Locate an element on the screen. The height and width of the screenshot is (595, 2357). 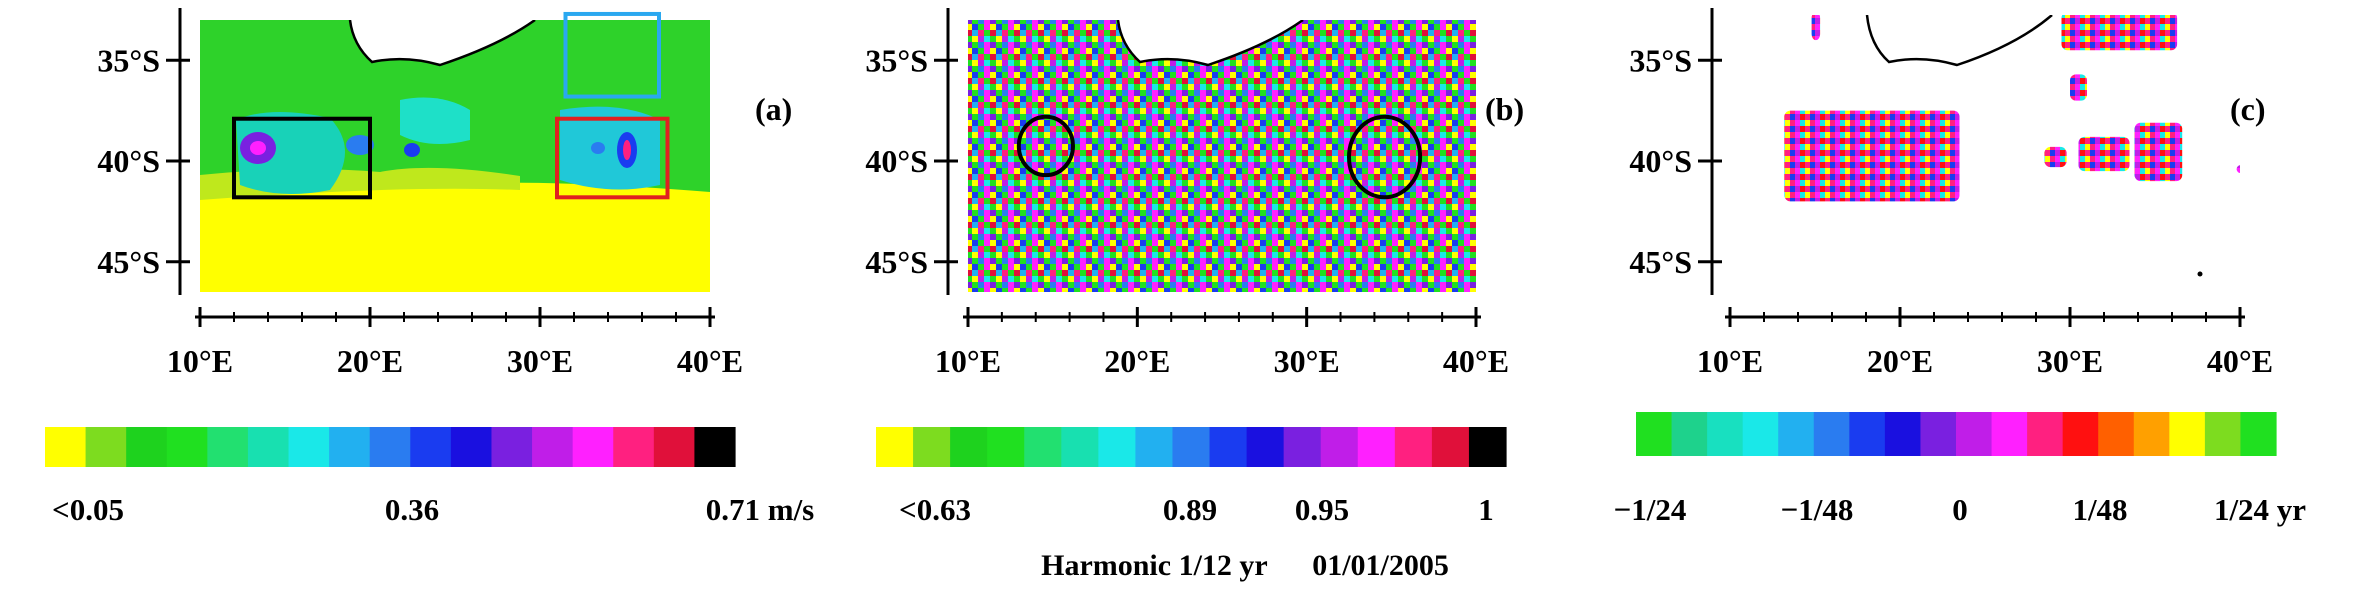
colorbar-tick-label: 0.89 is located at coordinates (1190, 509).